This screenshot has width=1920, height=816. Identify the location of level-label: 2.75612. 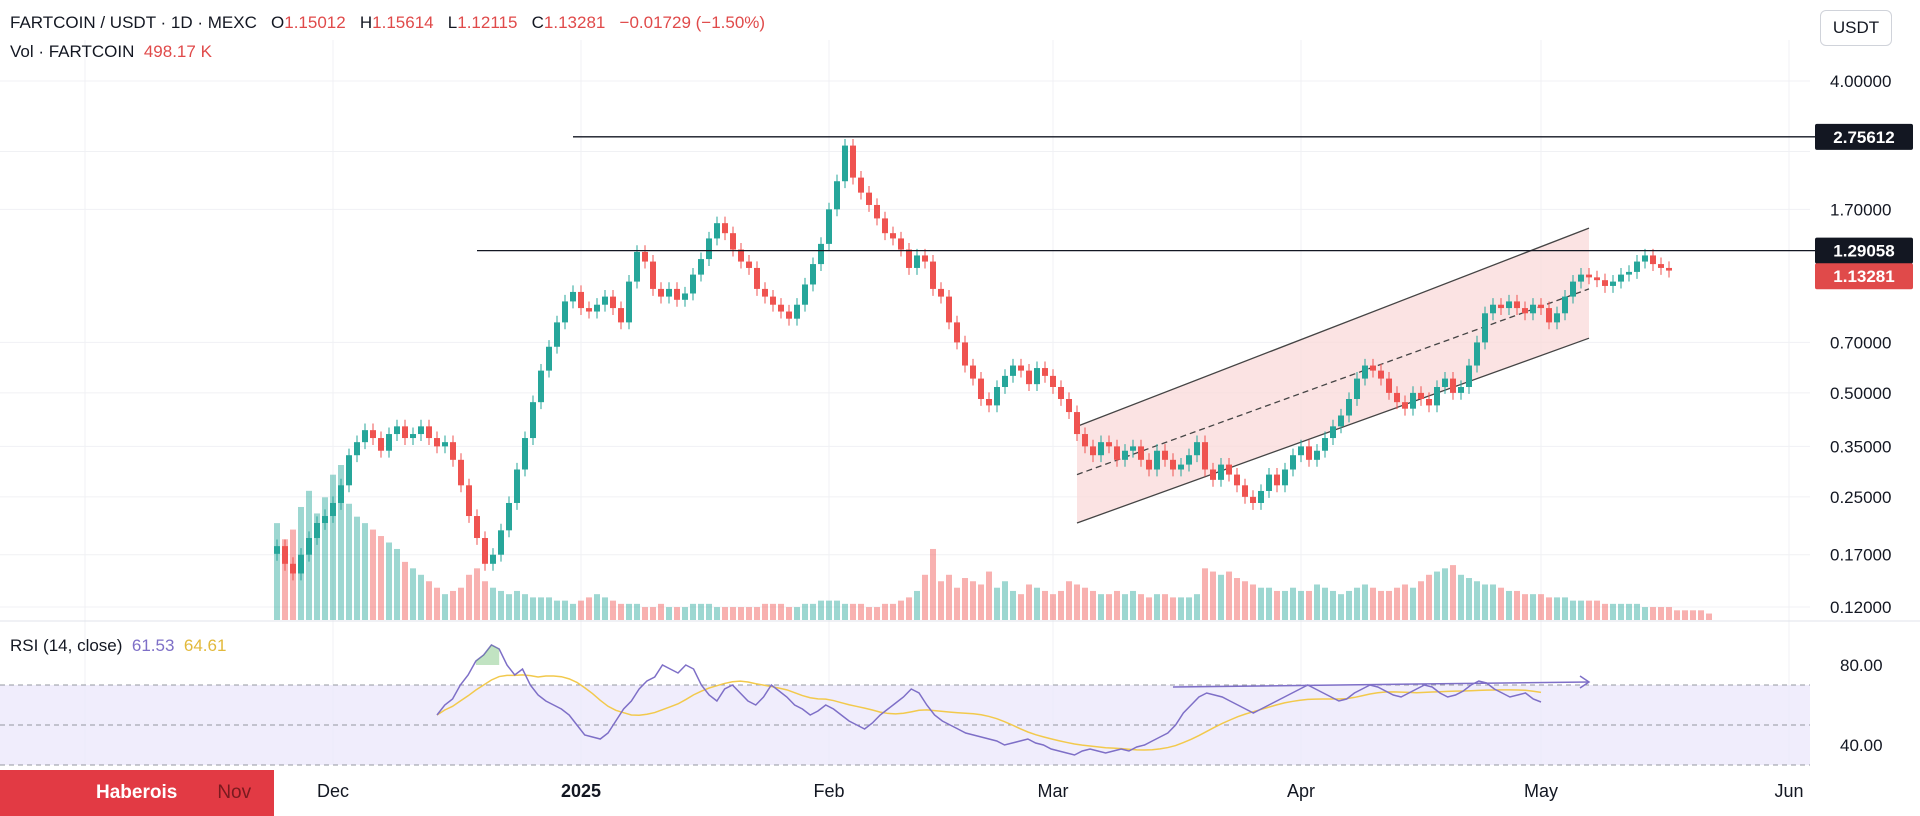
(1863, 137).